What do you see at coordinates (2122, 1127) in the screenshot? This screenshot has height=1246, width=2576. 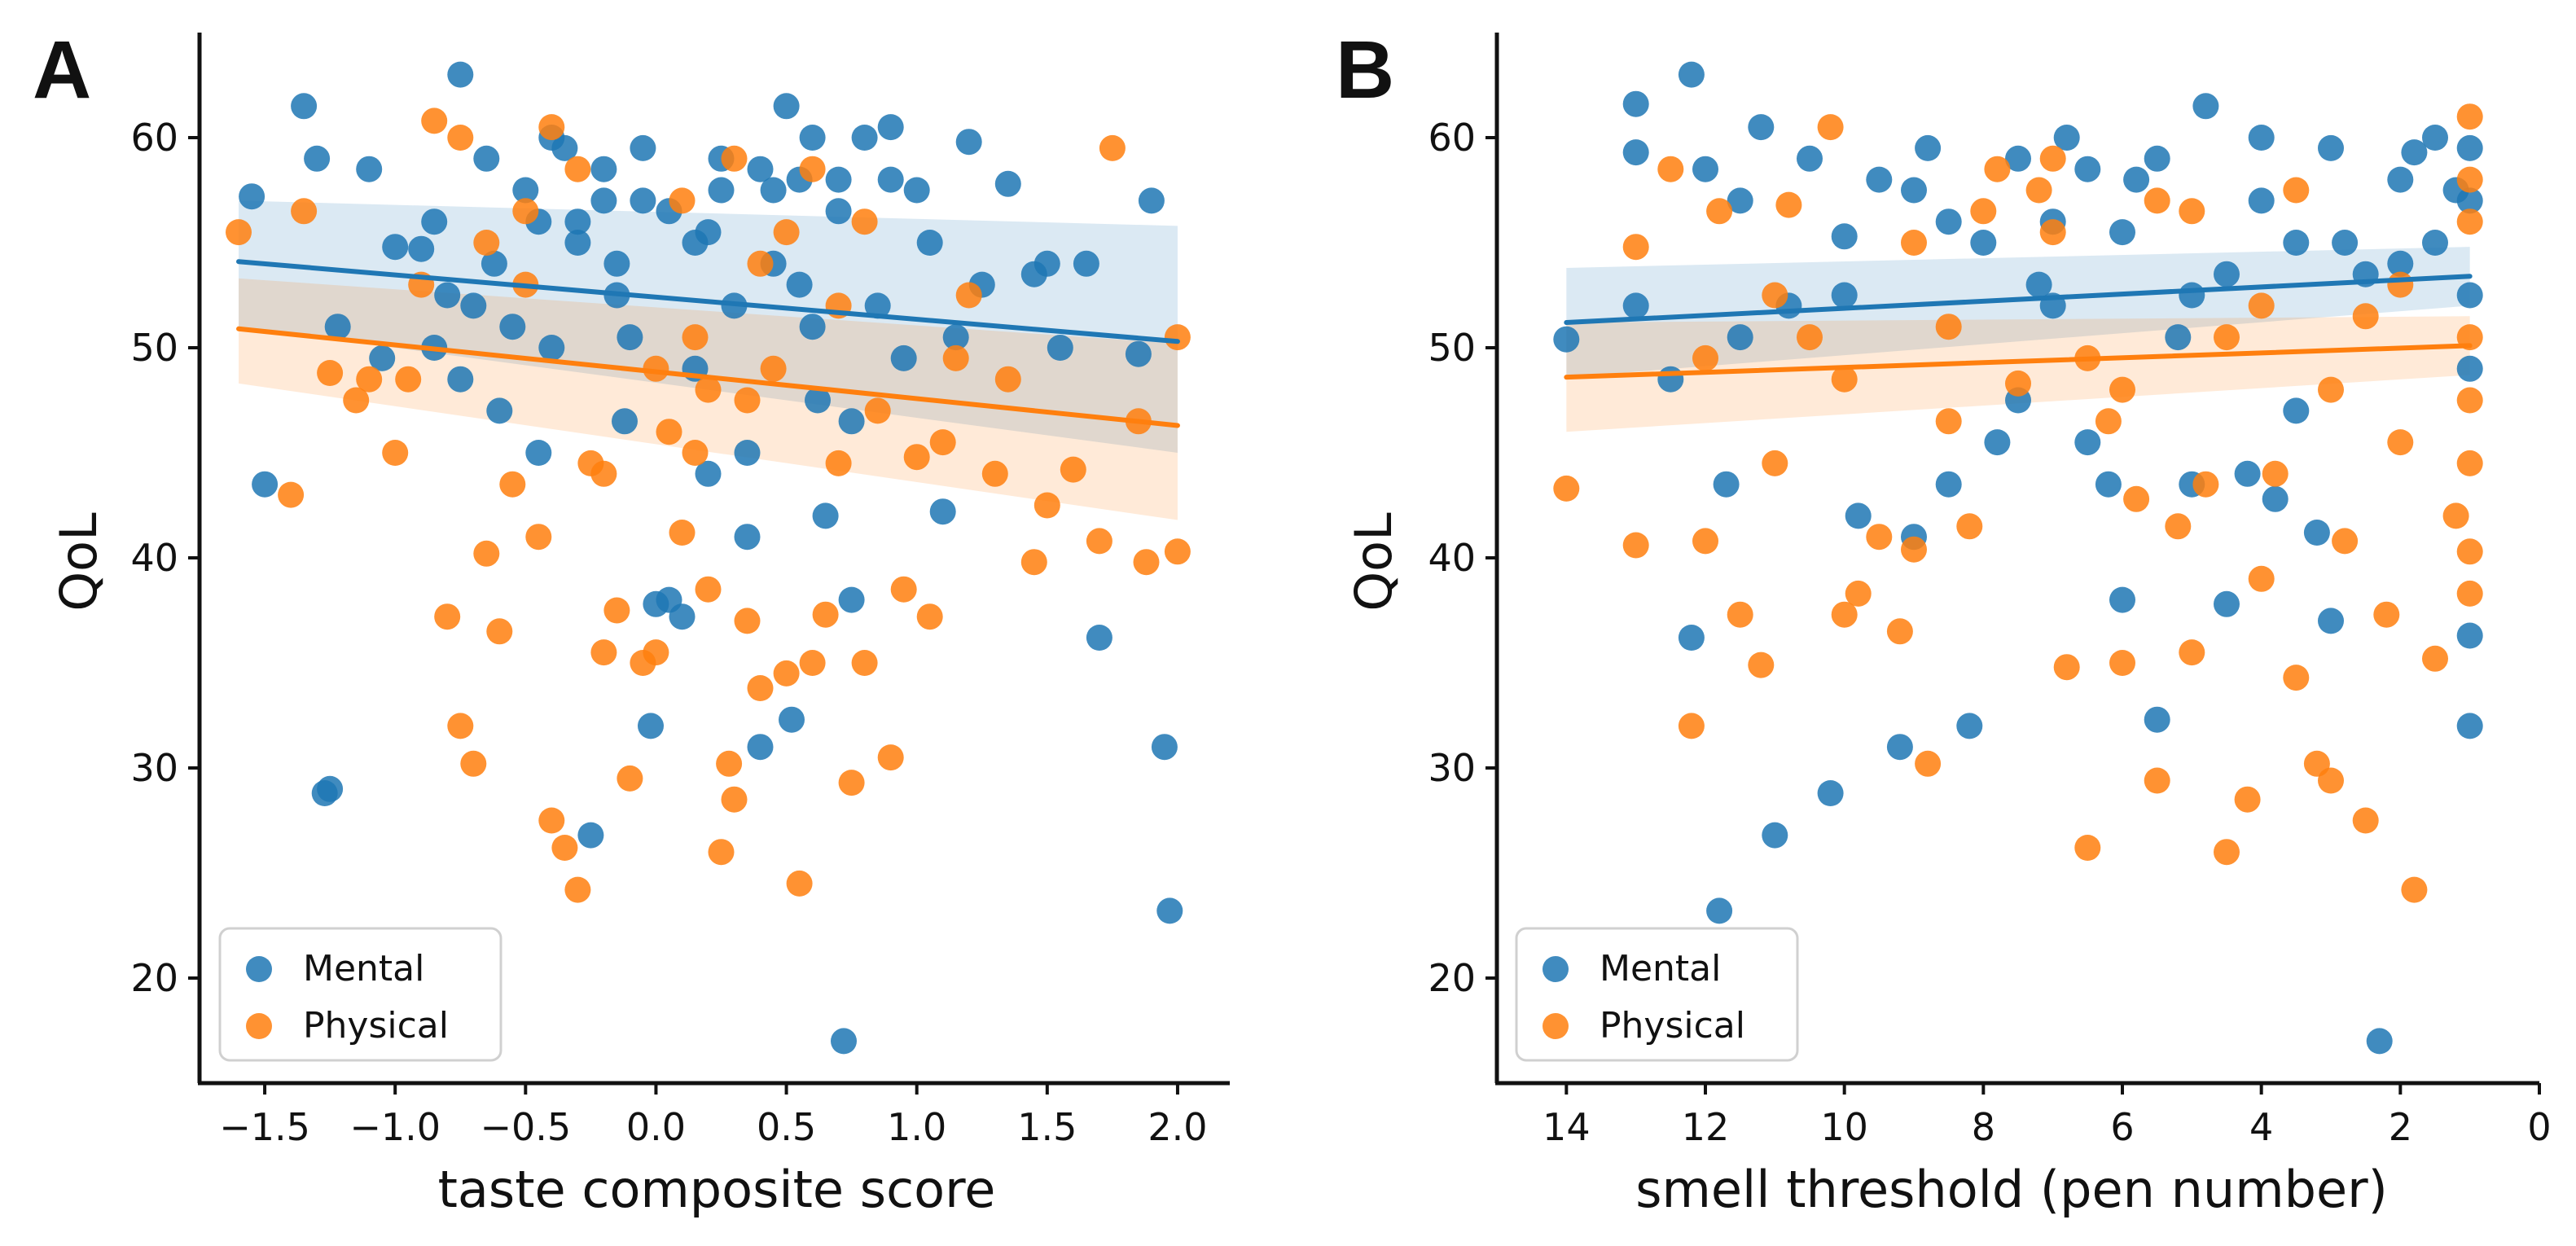 I see `panel-b-x-tick-label: 6` at bounding box center [2122, 1127].